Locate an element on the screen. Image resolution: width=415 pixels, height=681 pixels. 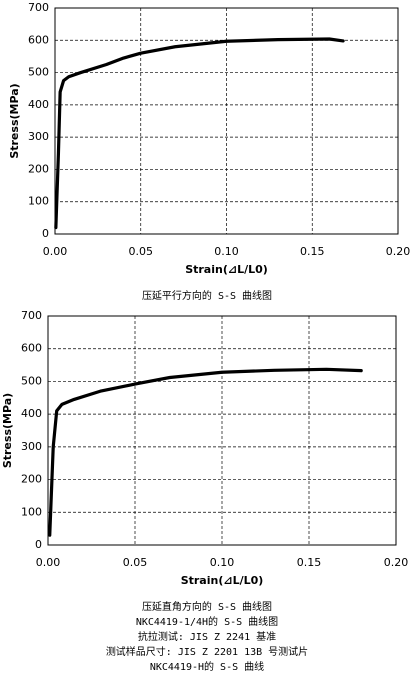
caption: NKC4419-H的 S-S 曲线 is located at coordinates (207, 666).